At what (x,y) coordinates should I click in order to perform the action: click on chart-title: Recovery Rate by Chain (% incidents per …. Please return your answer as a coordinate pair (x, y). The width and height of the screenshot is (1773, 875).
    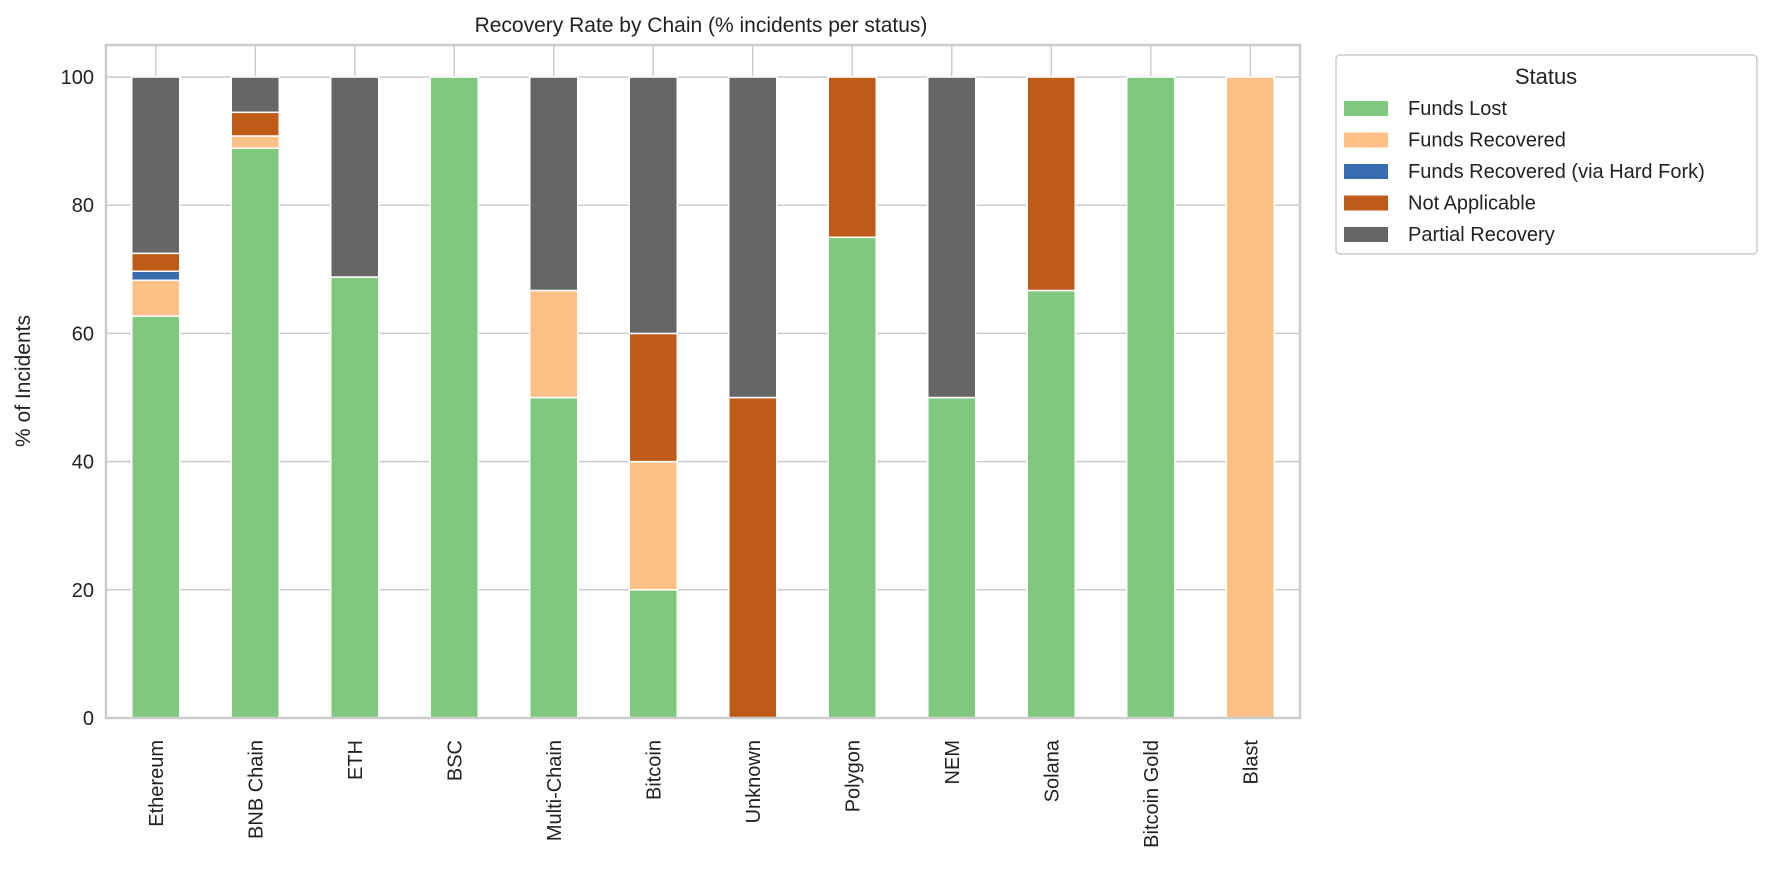
    Looking at the image, I should click on (701, 25).